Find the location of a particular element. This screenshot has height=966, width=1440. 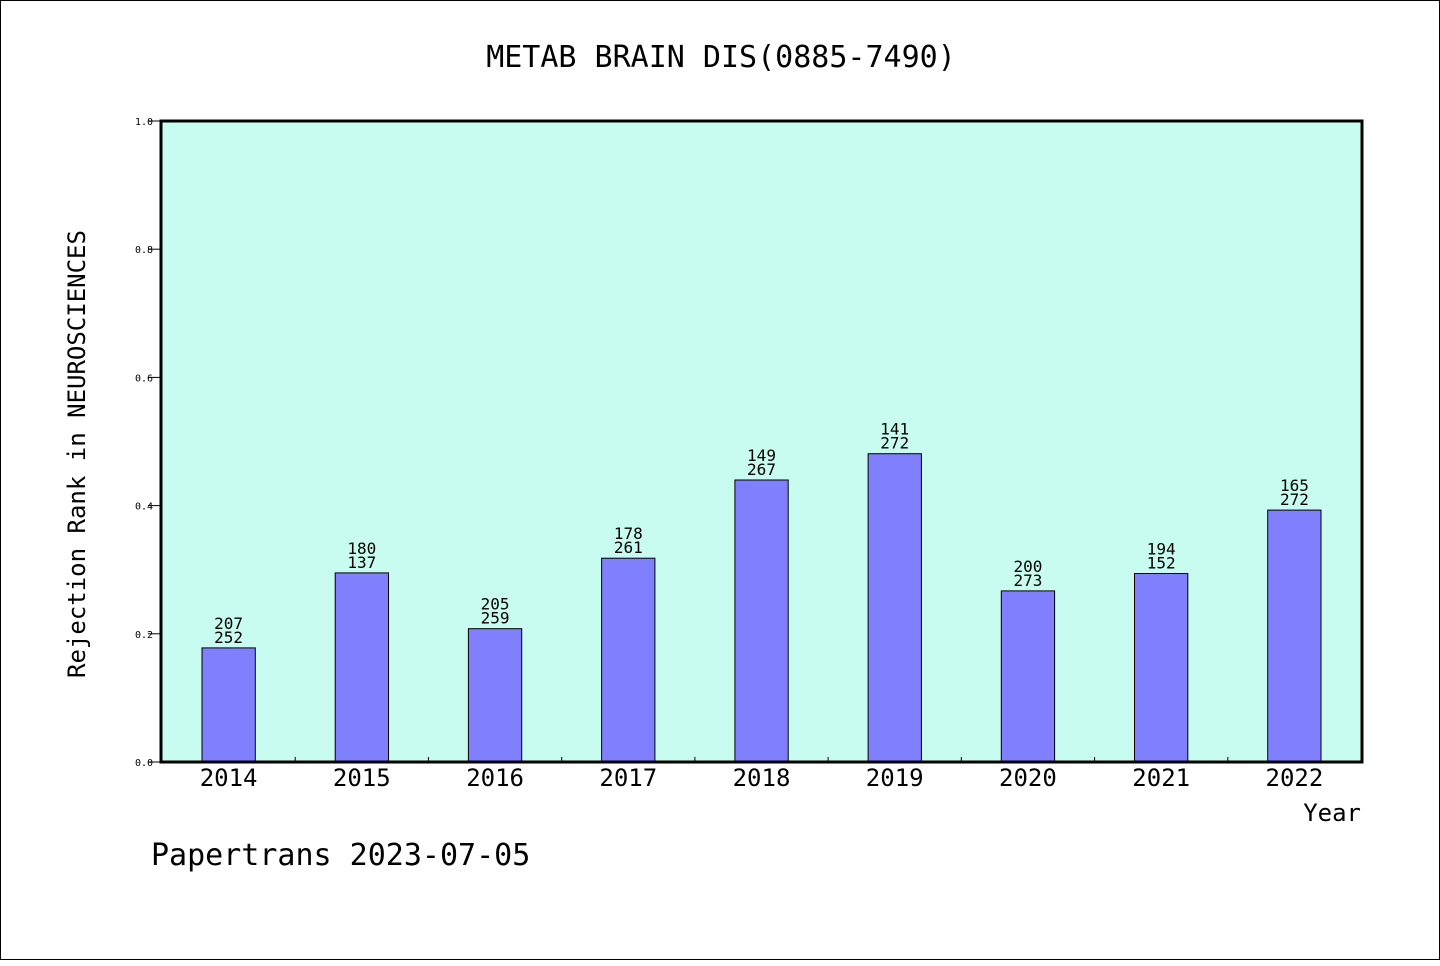

x-axis-ticks: 2014 2015 2016 2017 2018 2019 2020 2021 2022 is located at coordinates (762, 774).